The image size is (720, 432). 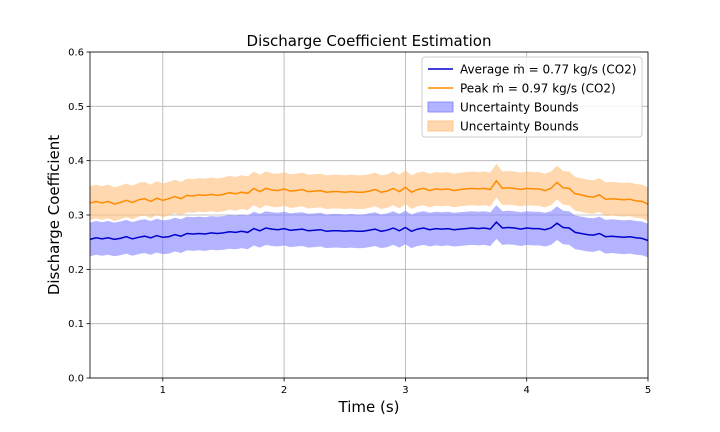 What do you see at coordinates (54, 215) in the screenshot?
I see `y-axis-label: Discharge Coefficient` at bounding box center [54, 215].